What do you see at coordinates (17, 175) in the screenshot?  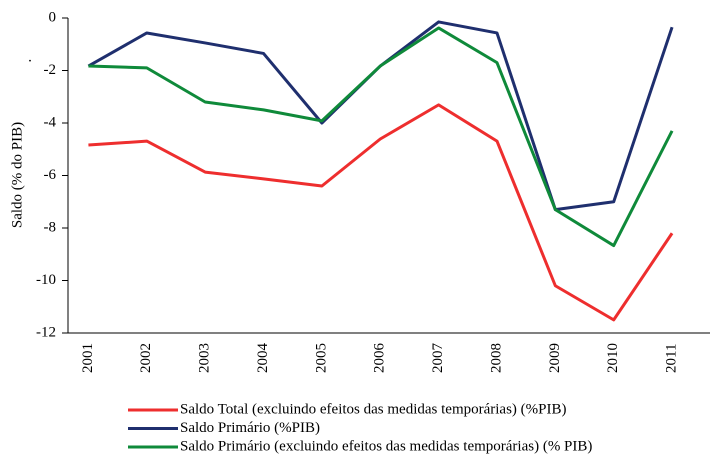 I see `y-axis-label: Saldo (% do PIB)` at bounding box center [17, 175].